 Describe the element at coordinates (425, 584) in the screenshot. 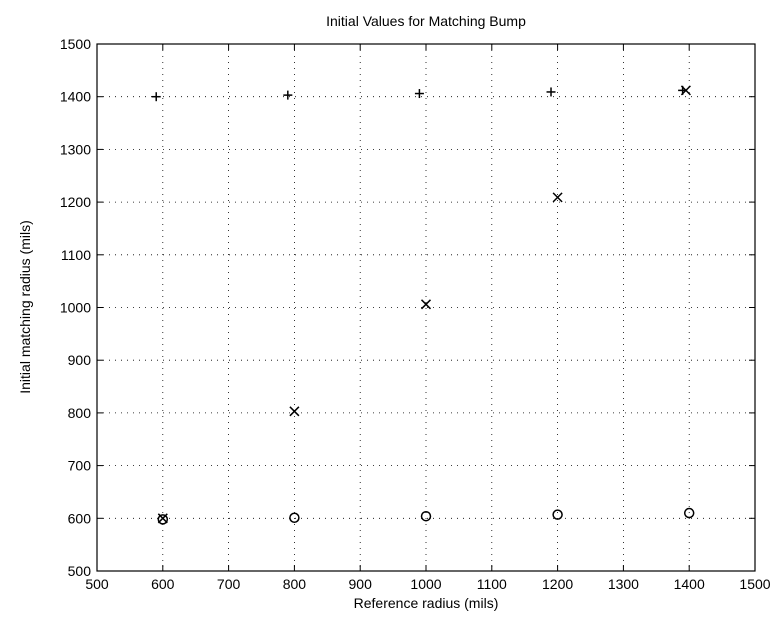

I see `x-tick-label: 1000` at that location.